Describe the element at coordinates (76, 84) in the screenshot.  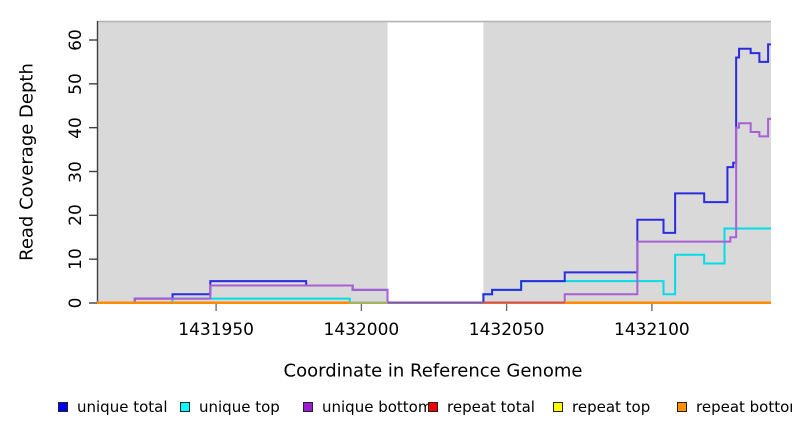
I see `y-tick-label: 50` at that location.